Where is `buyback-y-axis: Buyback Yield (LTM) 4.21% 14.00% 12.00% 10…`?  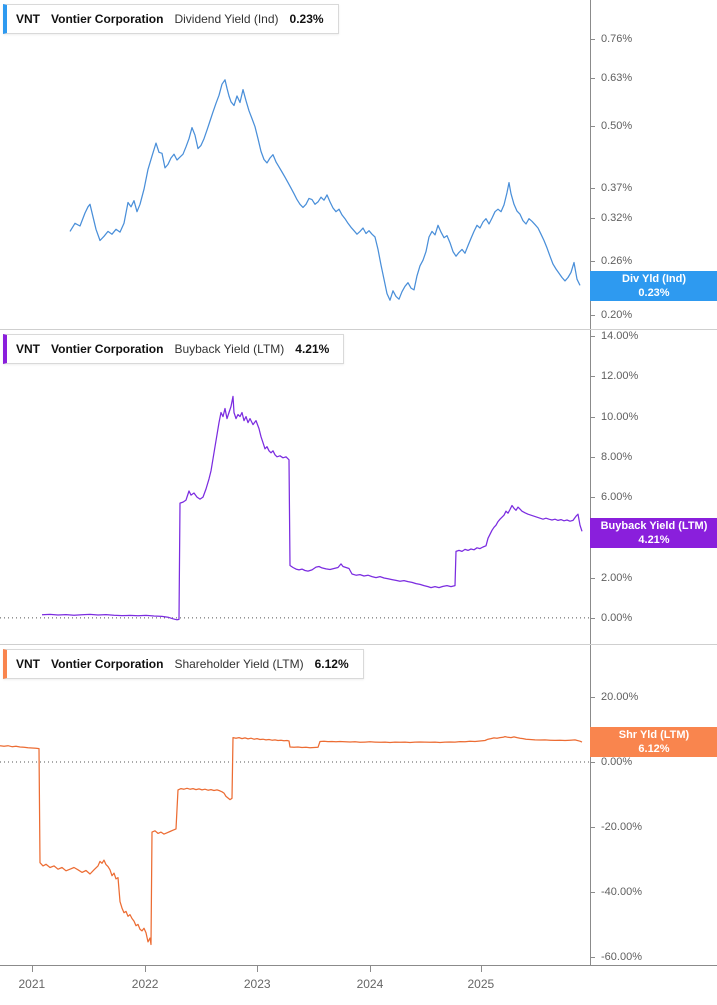
buyback-y-axis: Buyback Yield (LTM) 4.21% 14.00% 12.00% 10… is located at coordinates (653, 487).